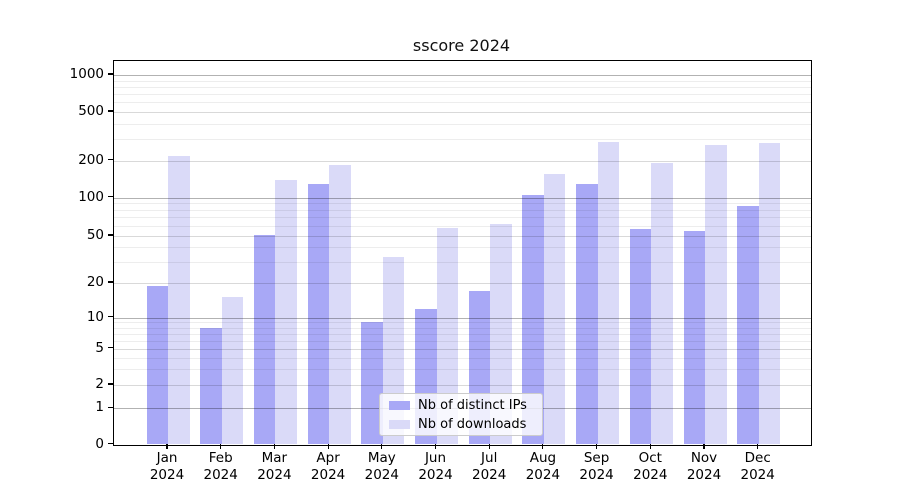 This screenshot has height=500, width=900. What do you see at coordinates (399, 405) in the screenshot?
I see `legend-swatch-distinct-ips` at bounding box center [399, 405].